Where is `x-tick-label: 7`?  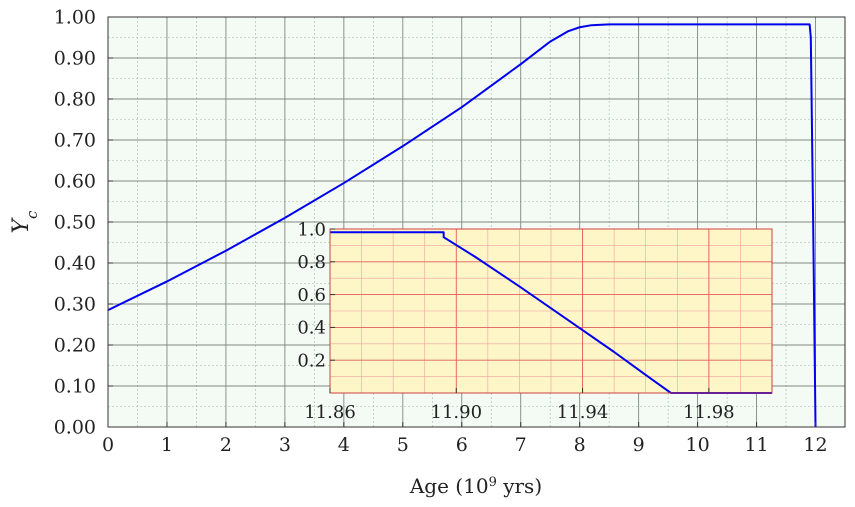 x-tick-label: 7 is located at coordinates (521, 445).